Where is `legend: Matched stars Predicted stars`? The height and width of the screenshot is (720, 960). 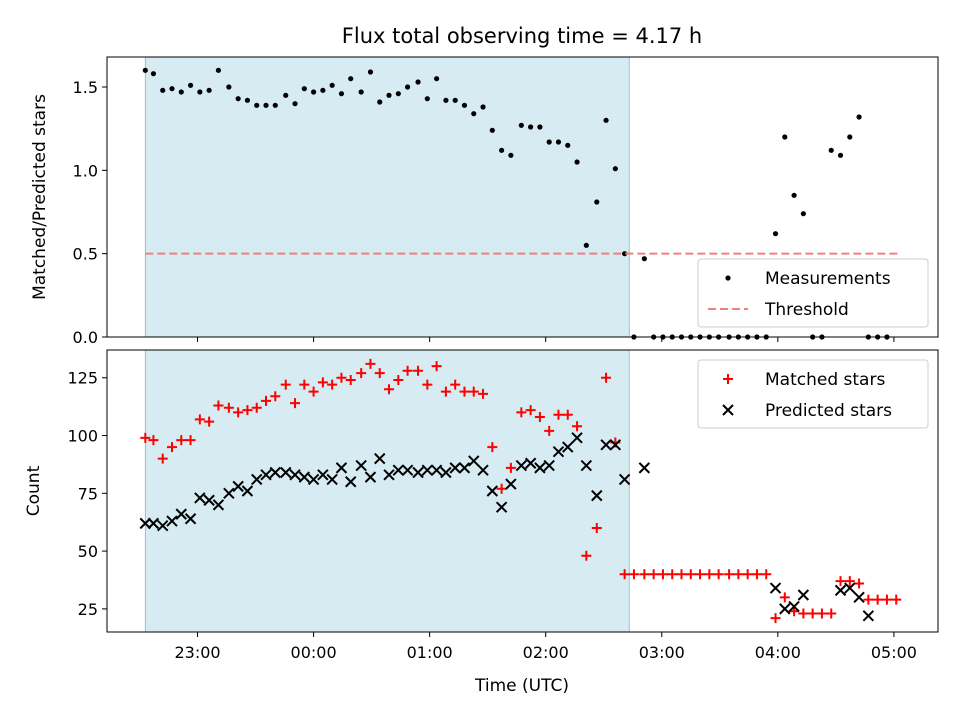 legend: Matched stars Predicted stars is located at coordinates (813, 394).